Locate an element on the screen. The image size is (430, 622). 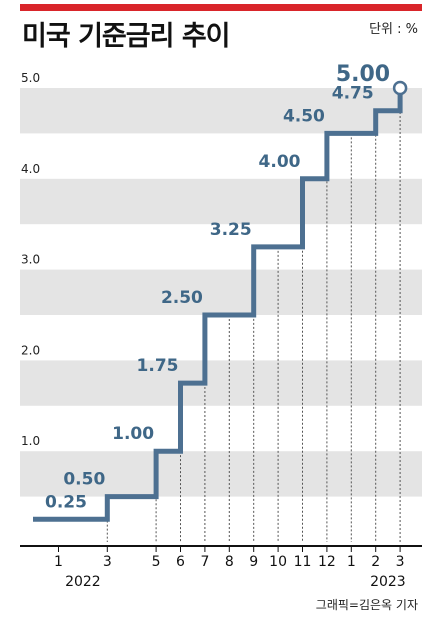
rate-data-label: 1.75 is located at coordinates (158, 366).